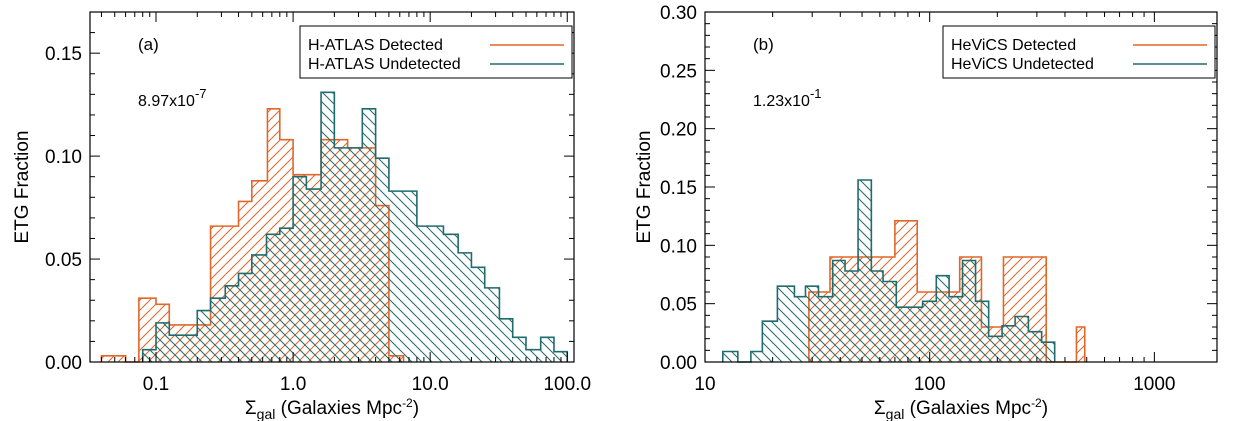 This screenshot has width=1238, height=421. I want to click on legend: H-ATLAS Detected H-ATLAS Undetected, so click(436, 52).